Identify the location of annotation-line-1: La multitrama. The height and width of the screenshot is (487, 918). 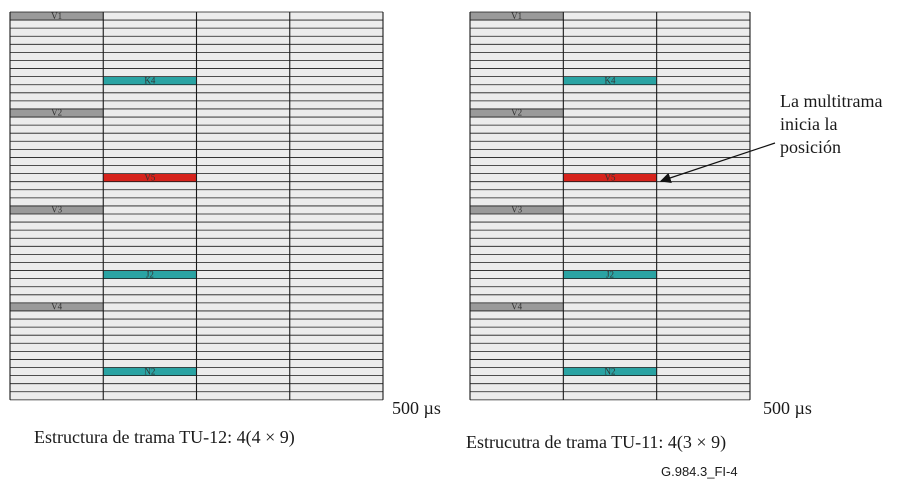
(831, 101).